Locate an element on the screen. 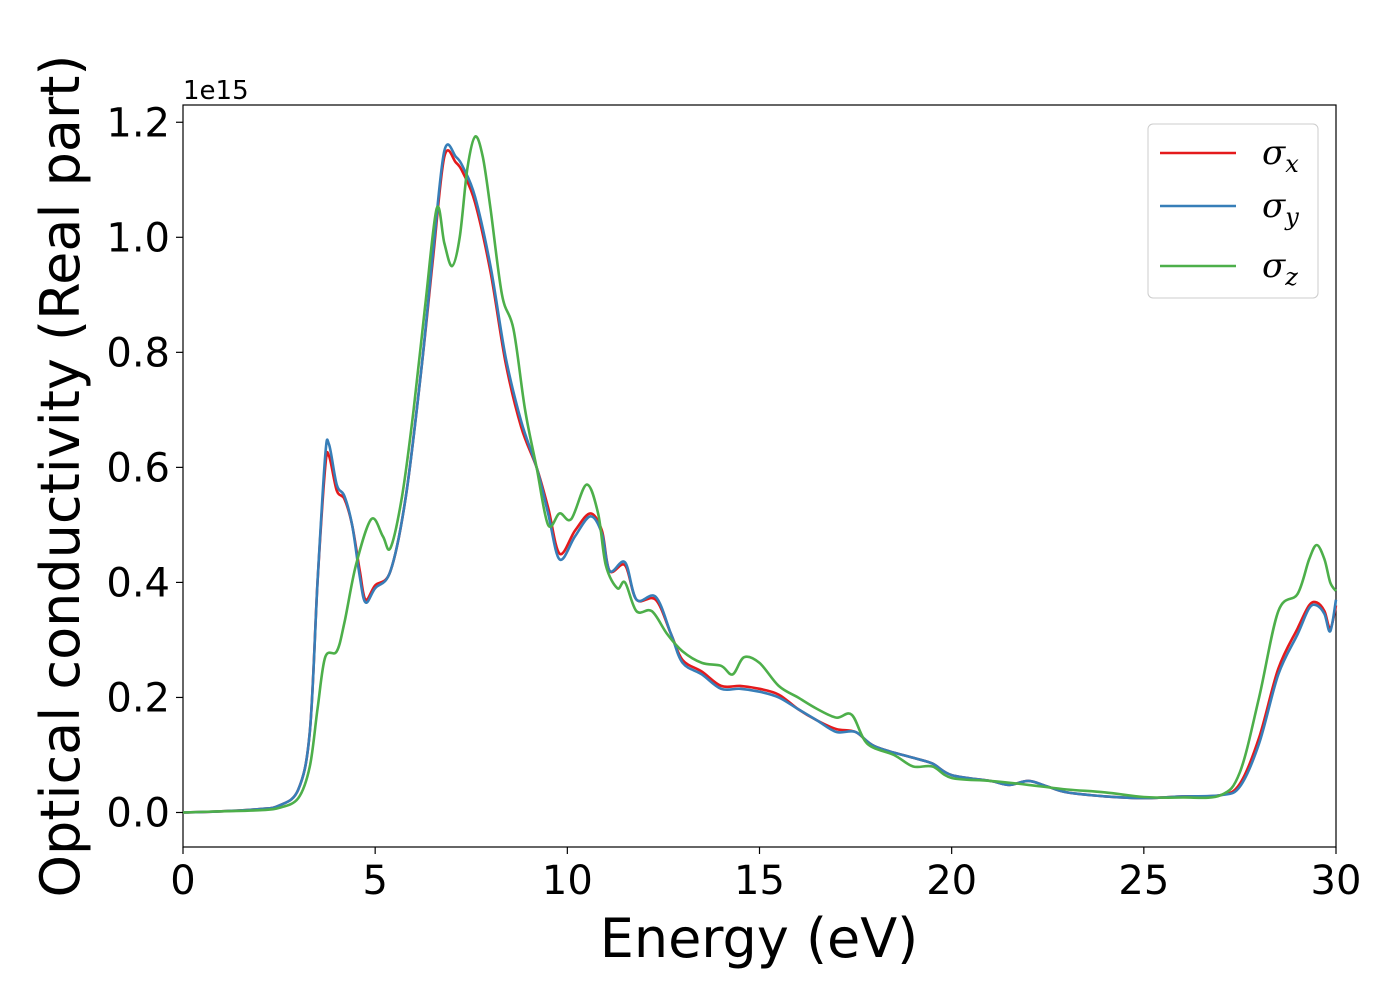 The height and width of the screenshot is (1000, 1400). legend-label-z: σz is located at coordinates (1280, 268).